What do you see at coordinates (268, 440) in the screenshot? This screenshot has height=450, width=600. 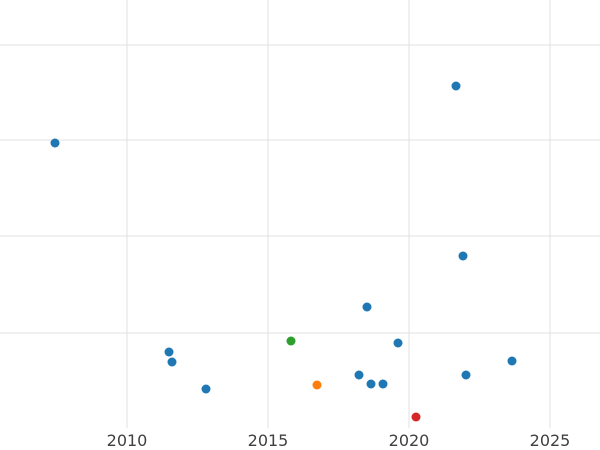 I see `x-tick-label: 2015` at bounding box center [268, 440].